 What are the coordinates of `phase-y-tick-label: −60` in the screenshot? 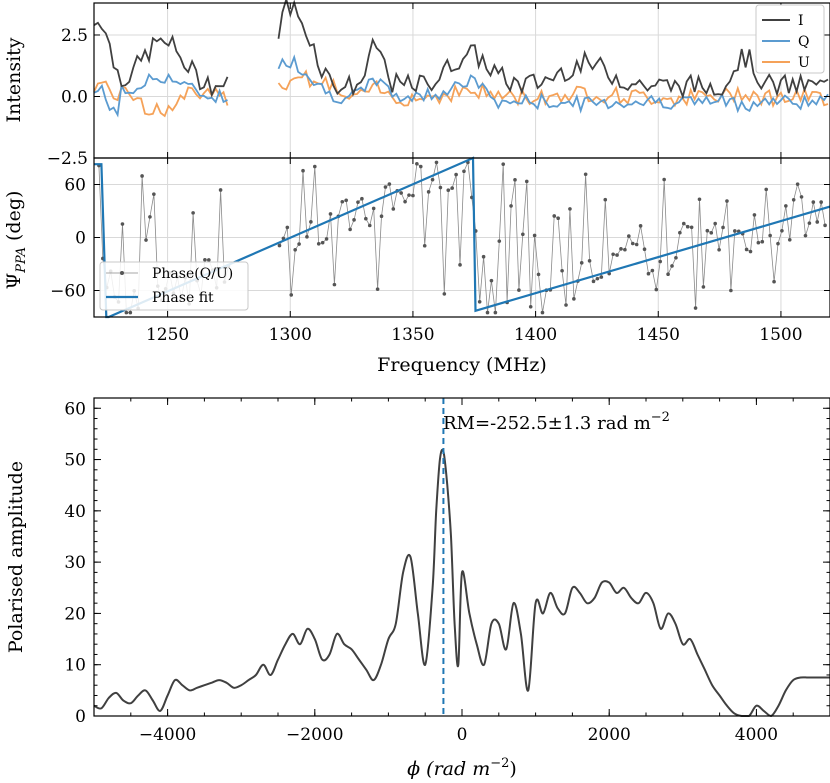 It's located at (68, 292).